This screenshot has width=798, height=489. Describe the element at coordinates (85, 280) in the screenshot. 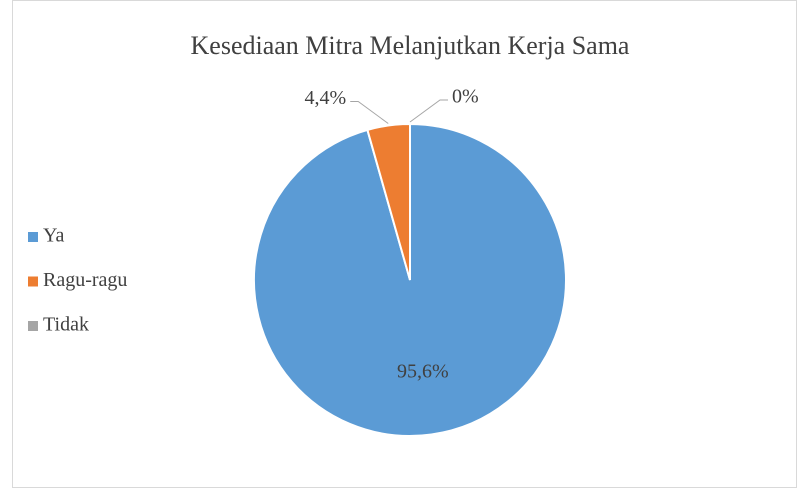

I see `legend-label: Ragu-ragu` at that location.